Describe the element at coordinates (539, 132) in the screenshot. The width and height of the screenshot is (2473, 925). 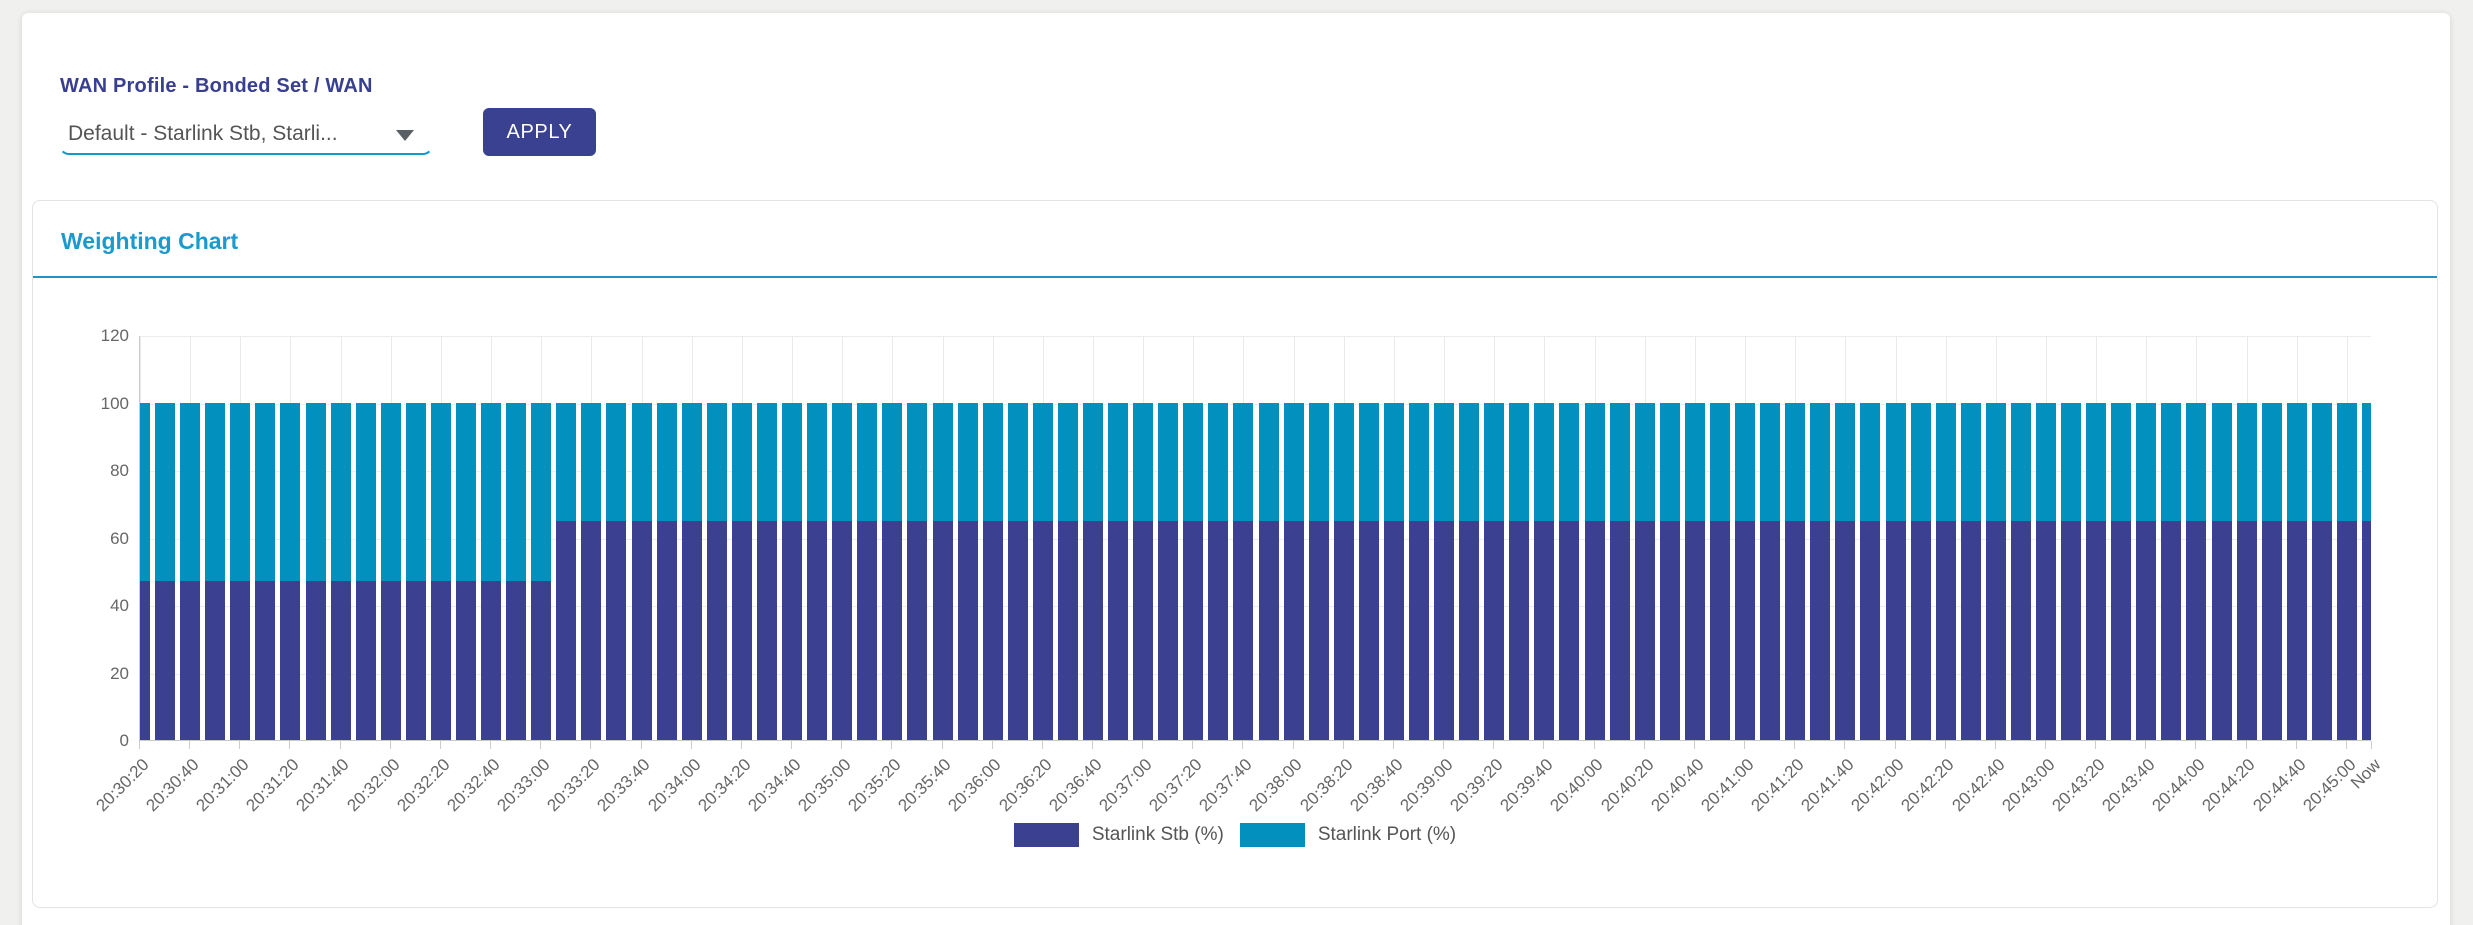
I see `apply-button: APPLY` at that location.